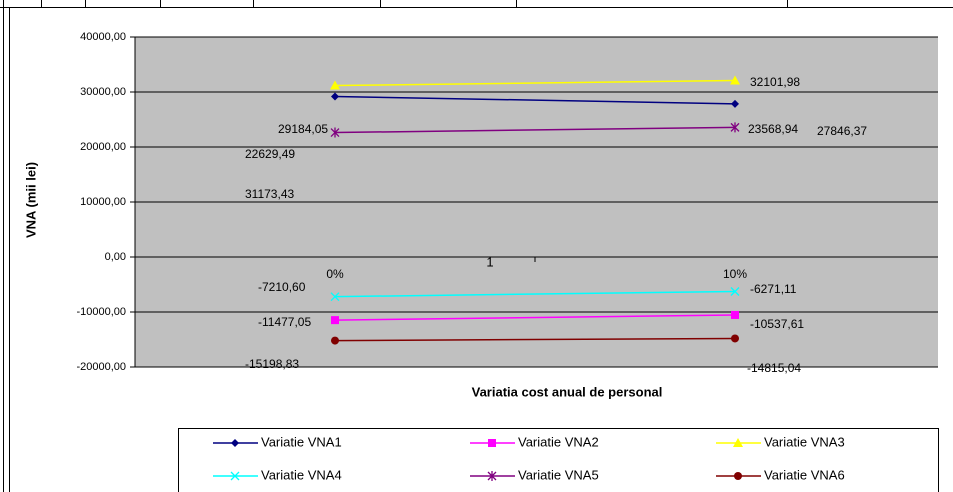 The height and width of the screenshot is (492, 953). Describe the element at coordinates (842, 131) in the screenshot. I see `data-label: 27846,37` at that location.